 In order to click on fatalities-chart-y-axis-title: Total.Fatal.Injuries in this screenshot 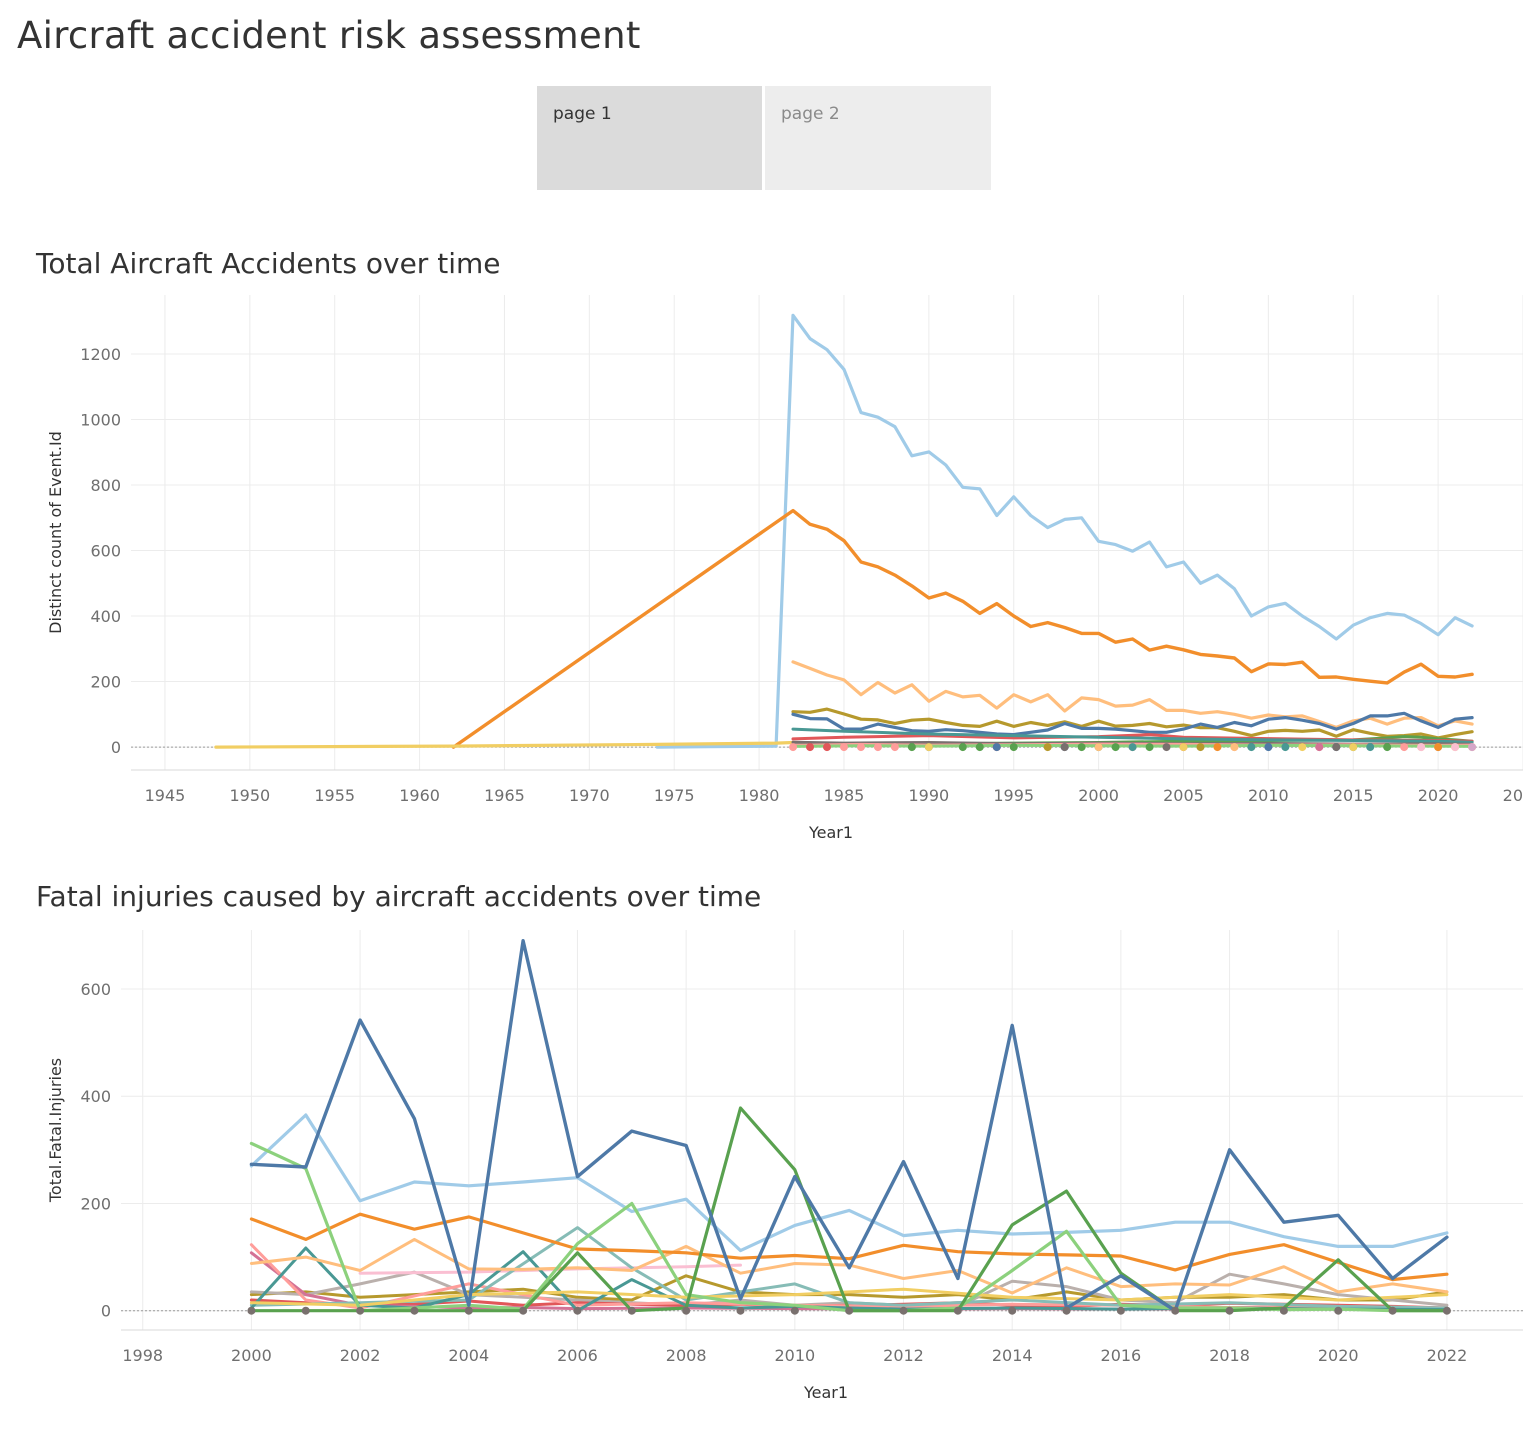, I will do `click(55, 1130)`.